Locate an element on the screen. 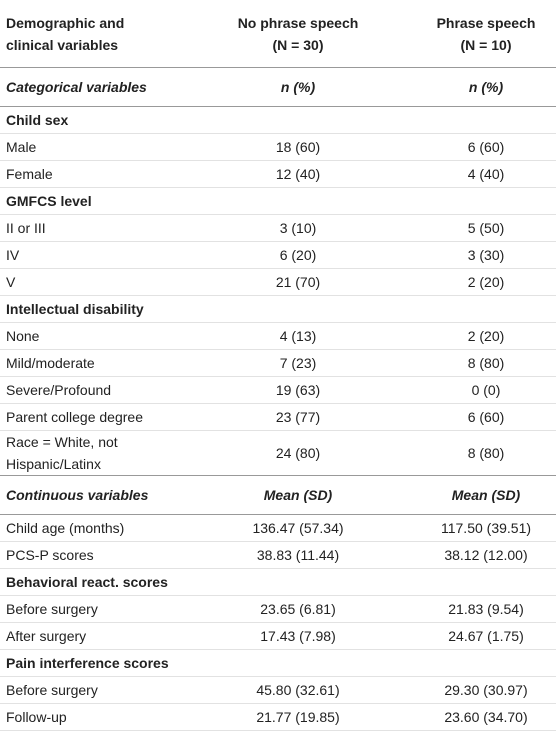  header-text: Phrase speech is located at coordinates (486, 22).